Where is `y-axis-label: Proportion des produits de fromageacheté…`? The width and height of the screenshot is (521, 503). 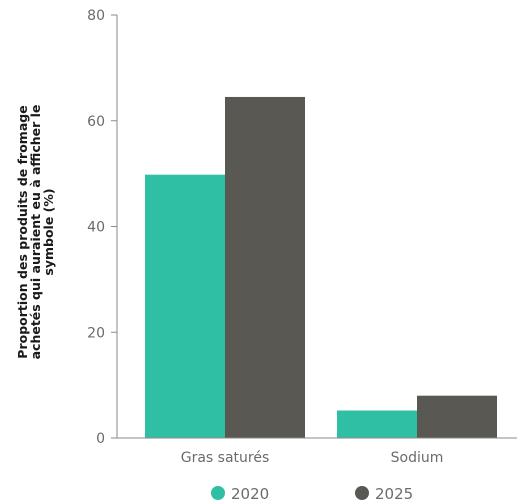 y-axis-label: Proportion des produits de fromageacheté… is located at coordinates (35, 232).